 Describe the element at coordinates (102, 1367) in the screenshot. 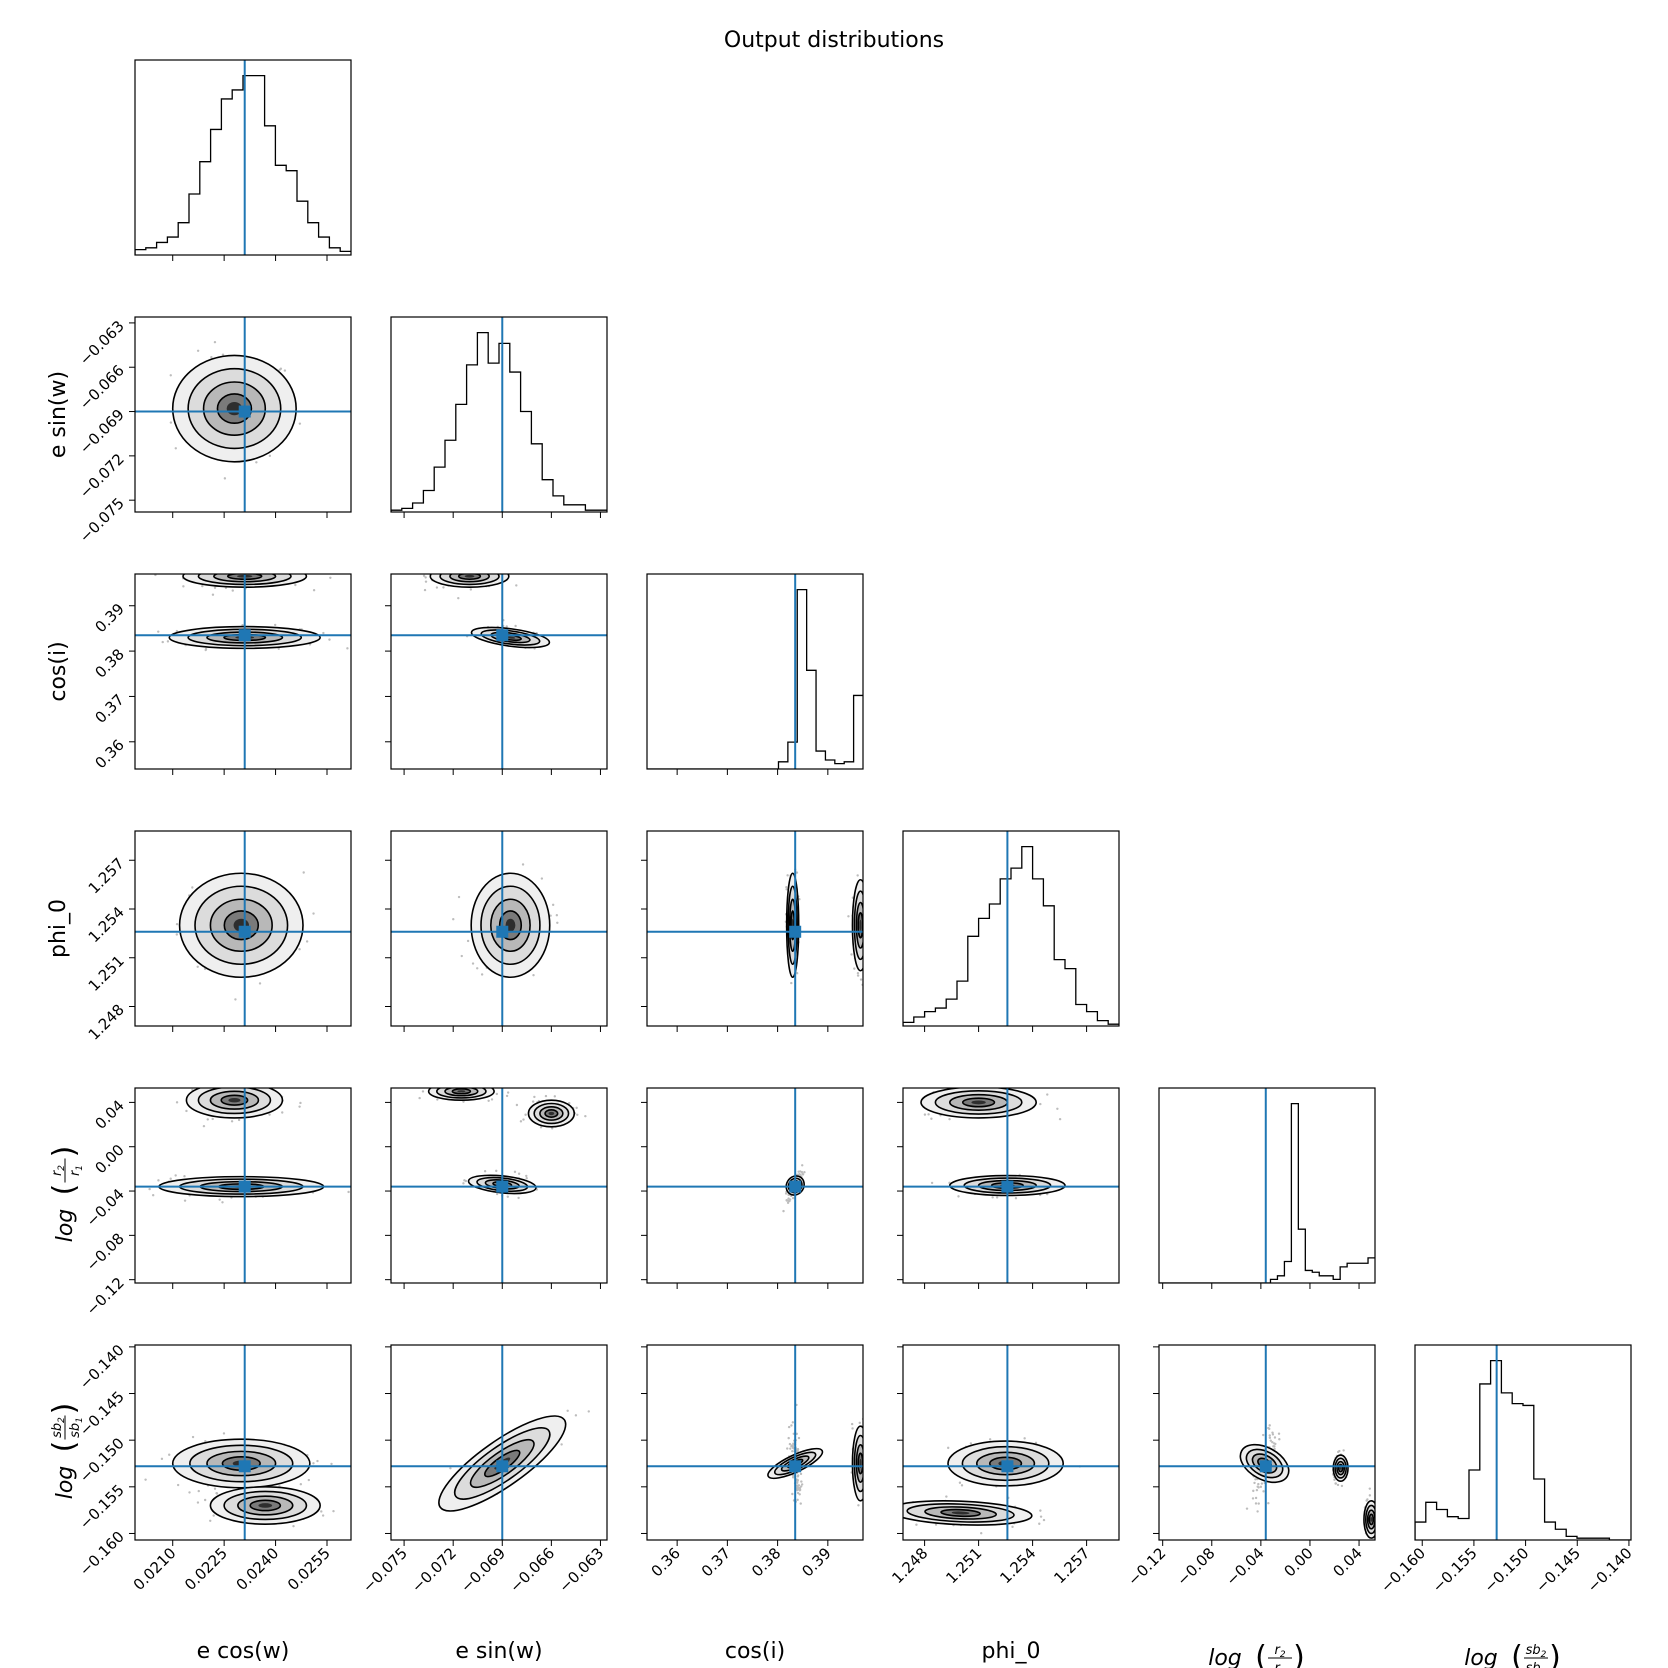

I see `y-tick-label: −0.140` at that location.